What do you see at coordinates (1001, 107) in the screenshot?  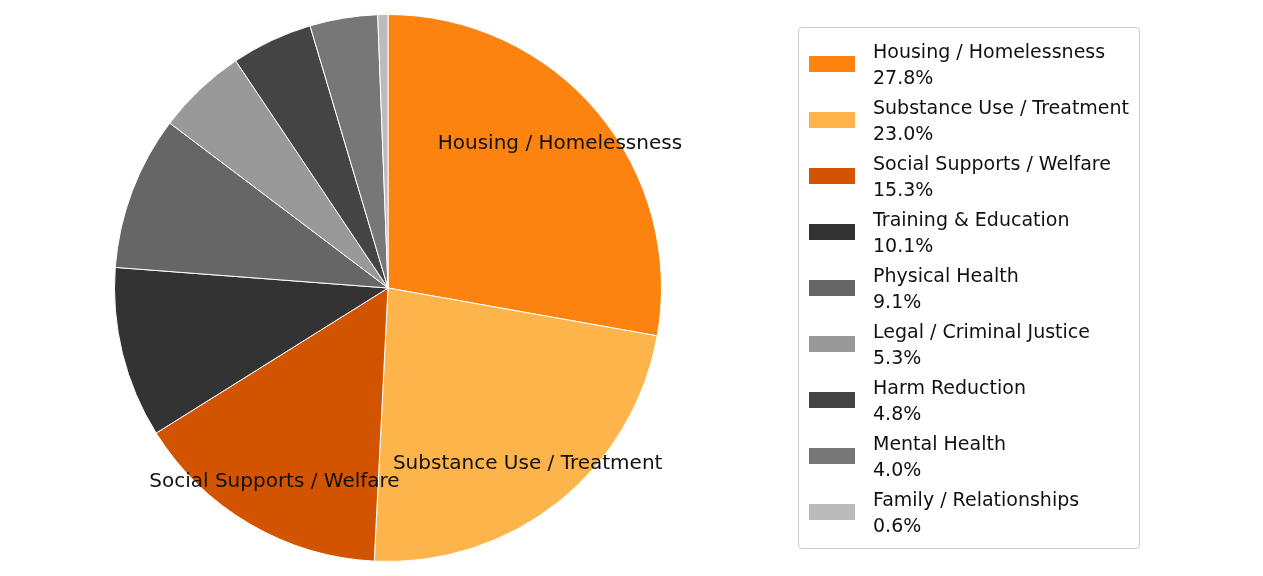 I see `legend-label: Substance Use / Treatment` at bounding box center [1001, 107].